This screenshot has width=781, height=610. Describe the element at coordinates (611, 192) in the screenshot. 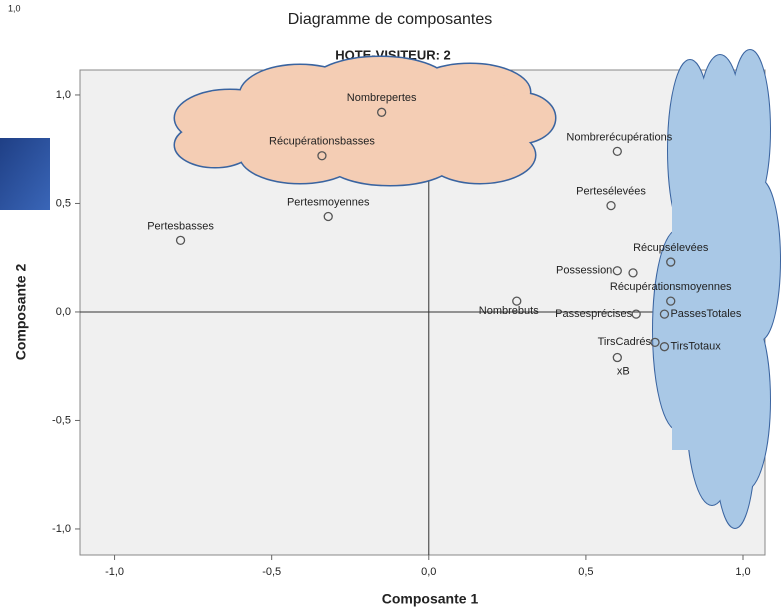

I see `point-label: Pertesélevées` at that location.